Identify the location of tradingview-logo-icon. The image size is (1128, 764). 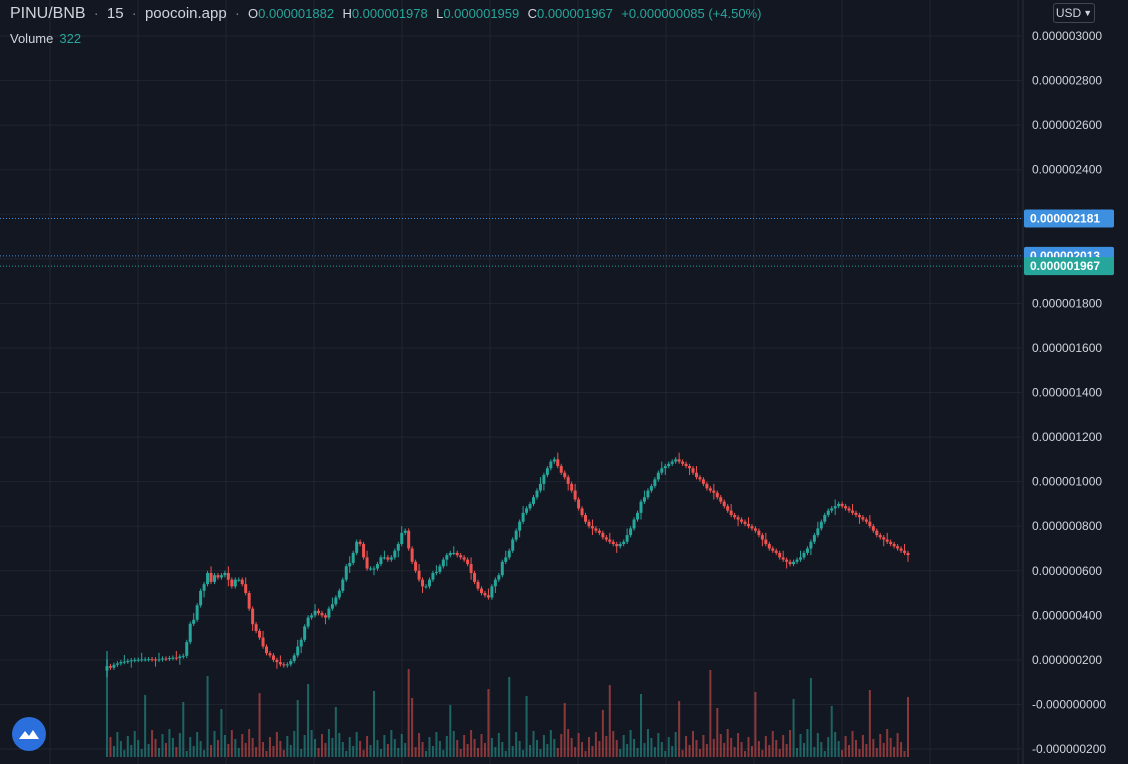
(29, 734).